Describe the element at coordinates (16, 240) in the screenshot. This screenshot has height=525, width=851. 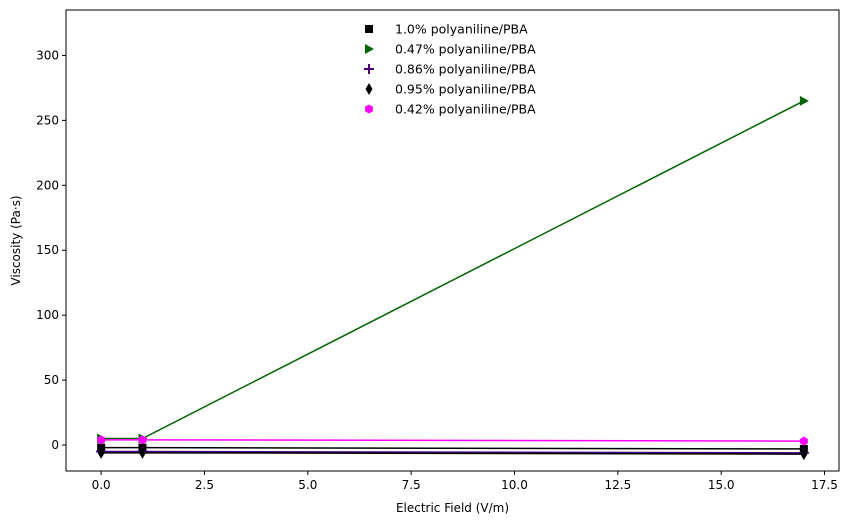
I see `y-axis-label: Viscosity (Pa·s)` at that location.